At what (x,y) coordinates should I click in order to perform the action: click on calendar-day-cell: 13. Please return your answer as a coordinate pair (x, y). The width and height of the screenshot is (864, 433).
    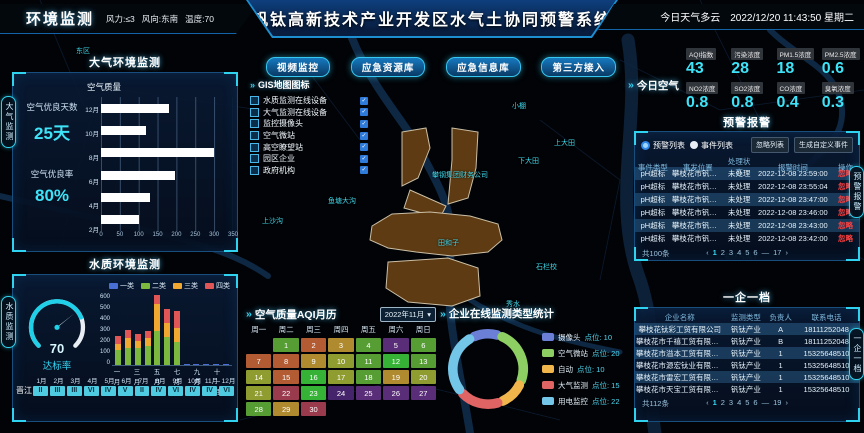
    Looking at the image, I should click on (423, 361).